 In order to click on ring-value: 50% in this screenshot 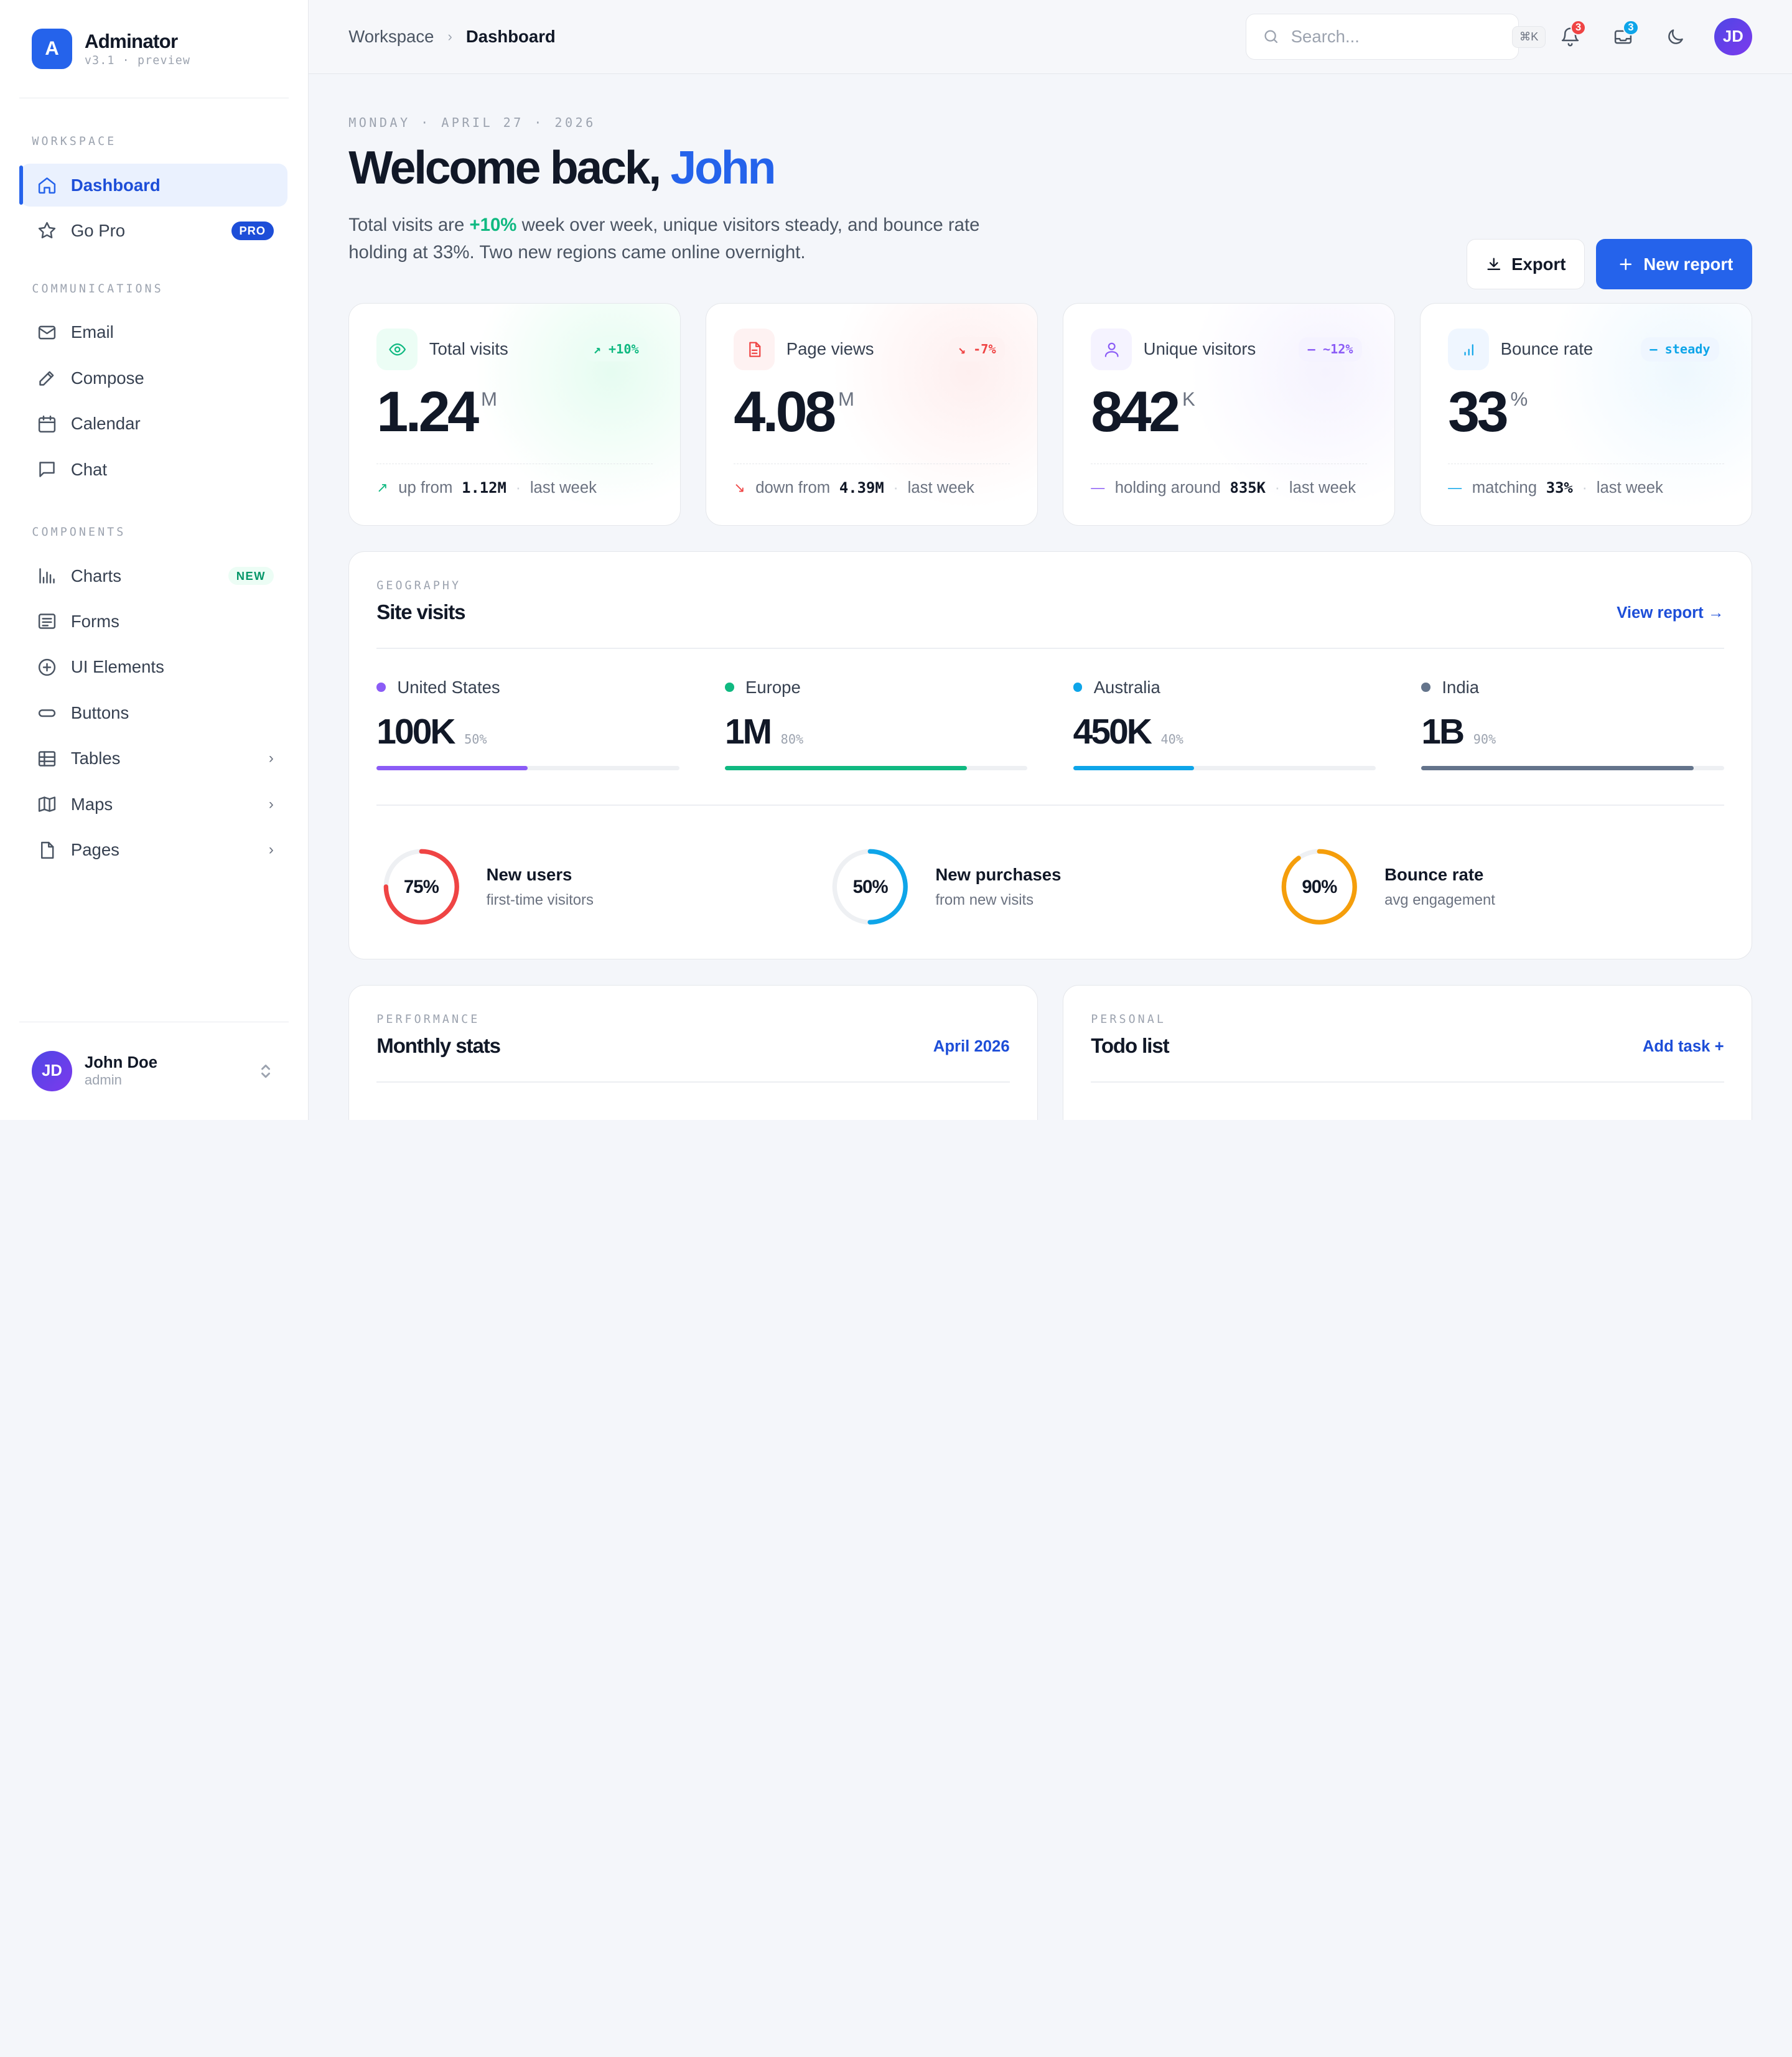, I will do `click(870, 886)`.